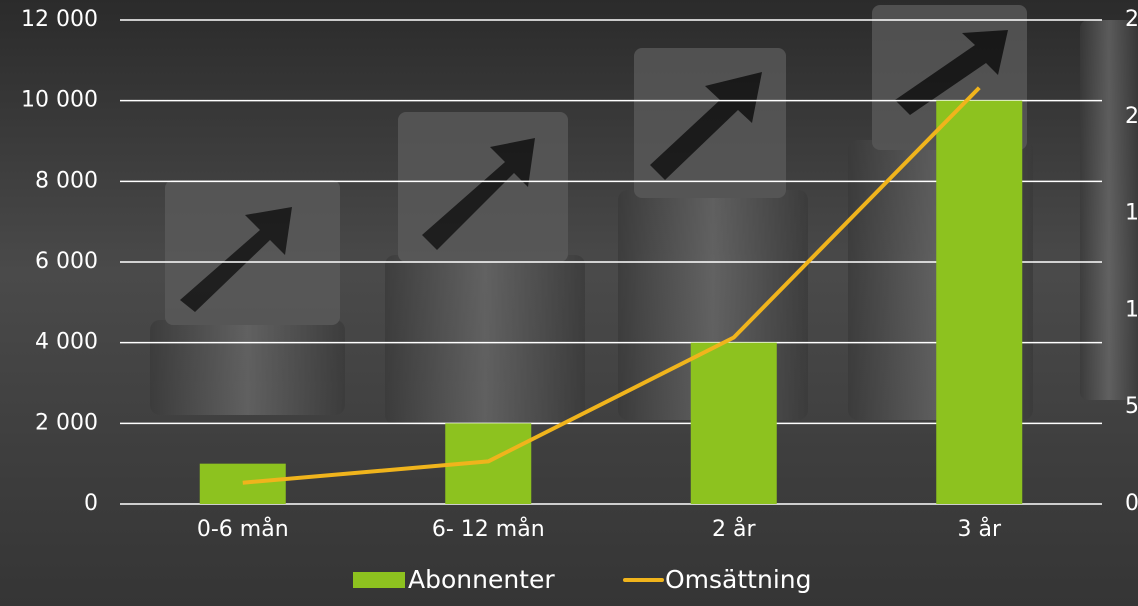 The height and width of the screenshot is (606, 1138). Describe the element at coordinates (1131, 213) in the screenshot. I see `y2-tick-label: 150` at that location.